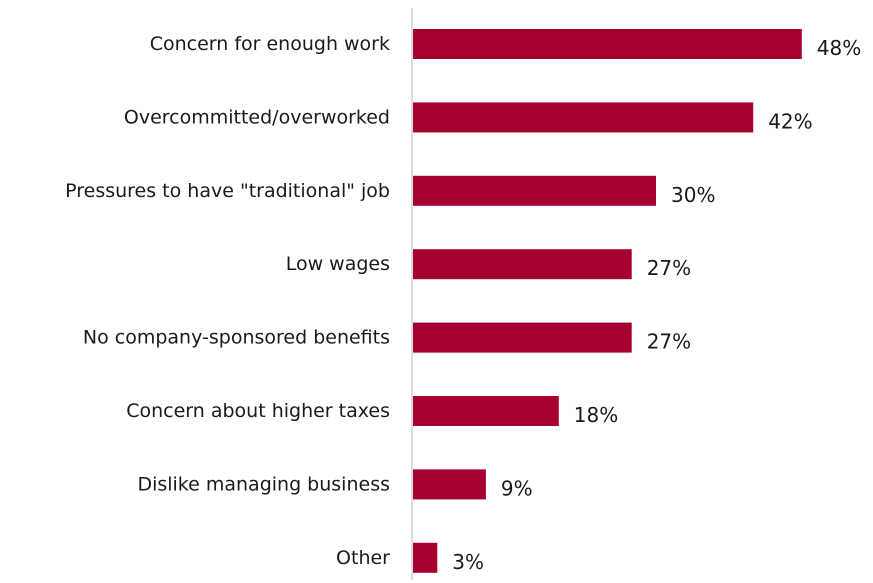  What do you see at coordinates (257, 117) in the screenshot?
I see `category-label: Overcommitted/overworked` at bounding box center [257, 117].